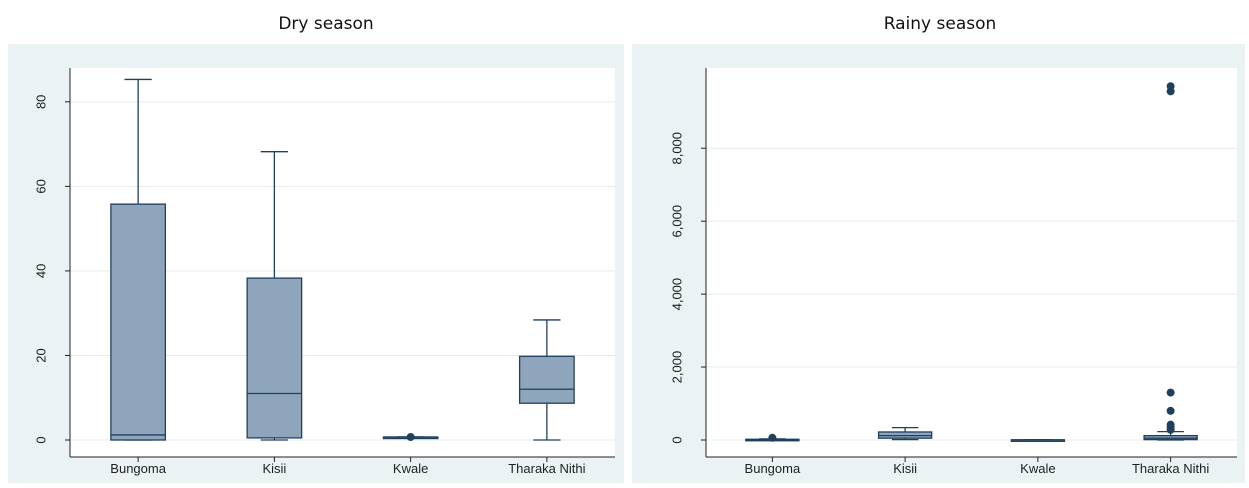 The image size is (1249, 488). What do you see at coordinates (676, 148) in the screenshot?
I see `y-tick-label: 8,000` at bounding box center [676, 148].